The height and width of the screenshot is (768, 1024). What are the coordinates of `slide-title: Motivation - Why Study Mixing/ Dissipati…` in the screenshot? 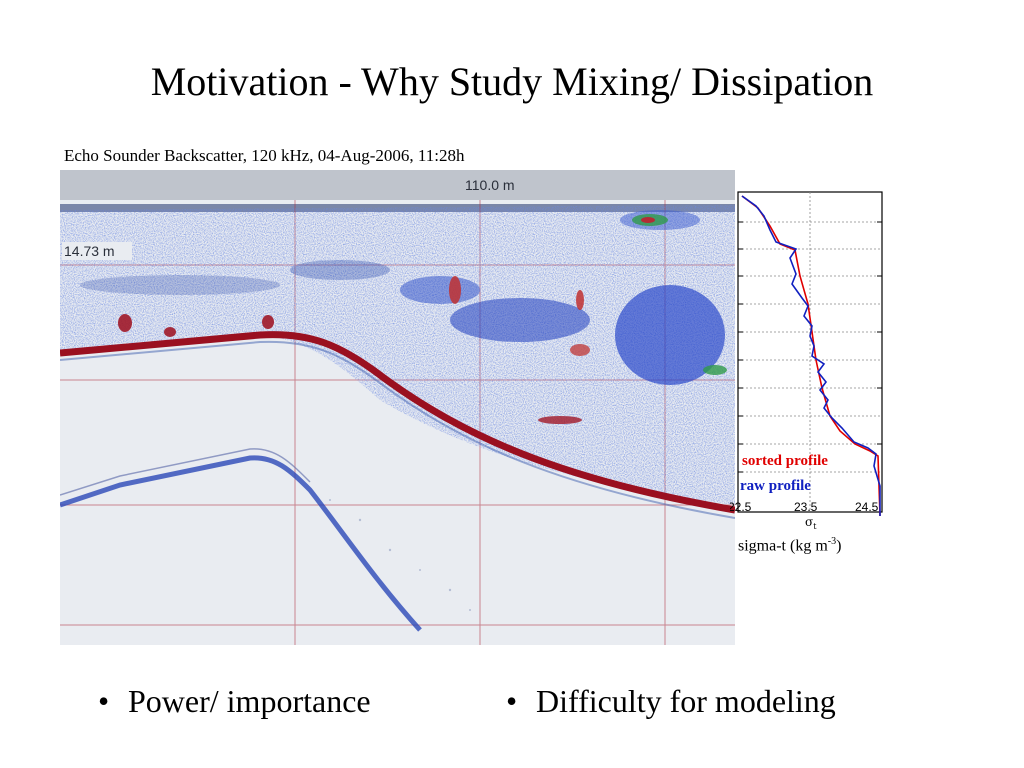 It's located at (512, 81).